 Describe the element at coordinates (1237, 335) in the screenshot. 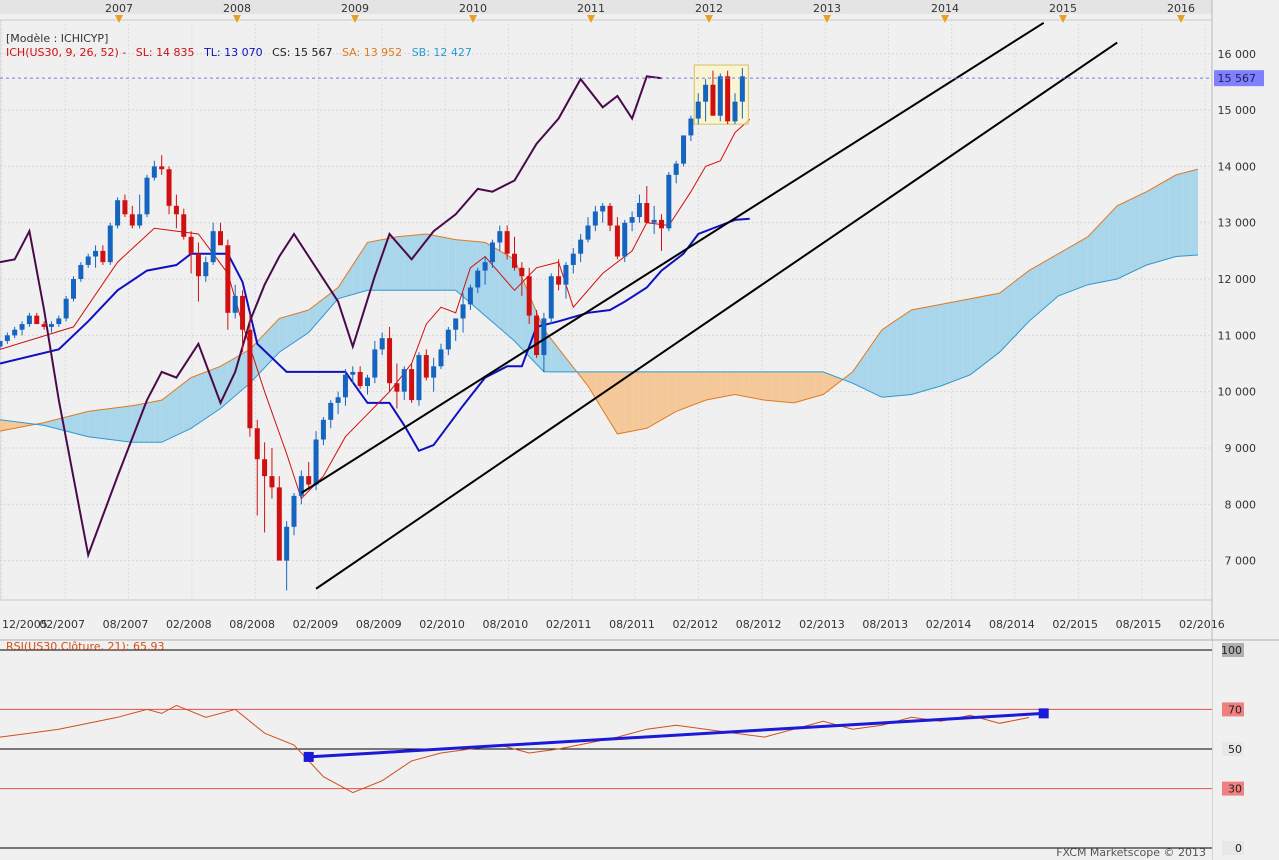

I see `y-tick-label: 11 000` at that location.